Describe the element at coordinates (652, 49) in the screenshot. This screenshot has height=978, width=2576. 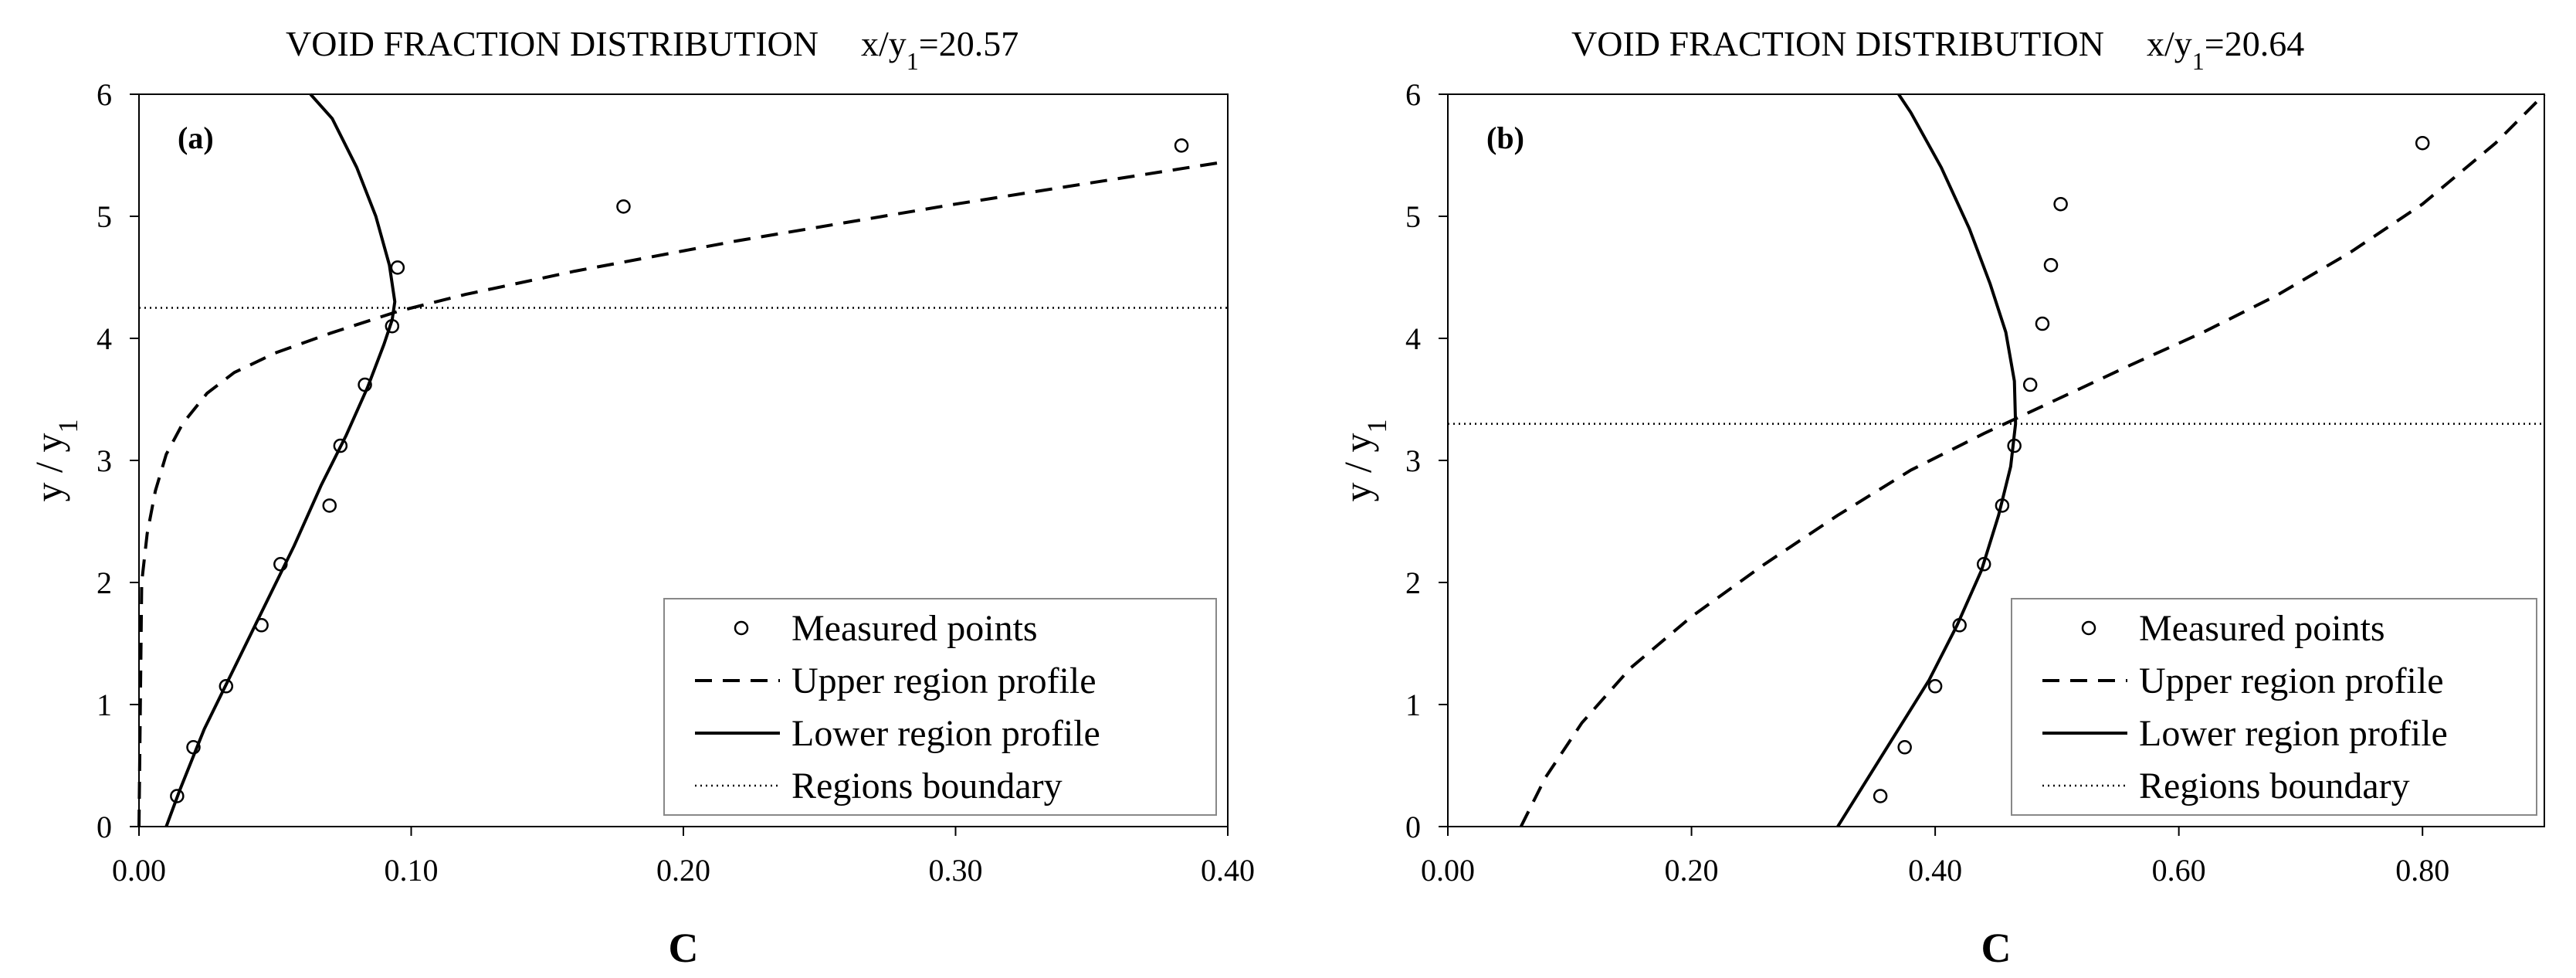
I see `chart-title: VOID FRACTION DISTRIBUTION x/y1=20.57` at that location.